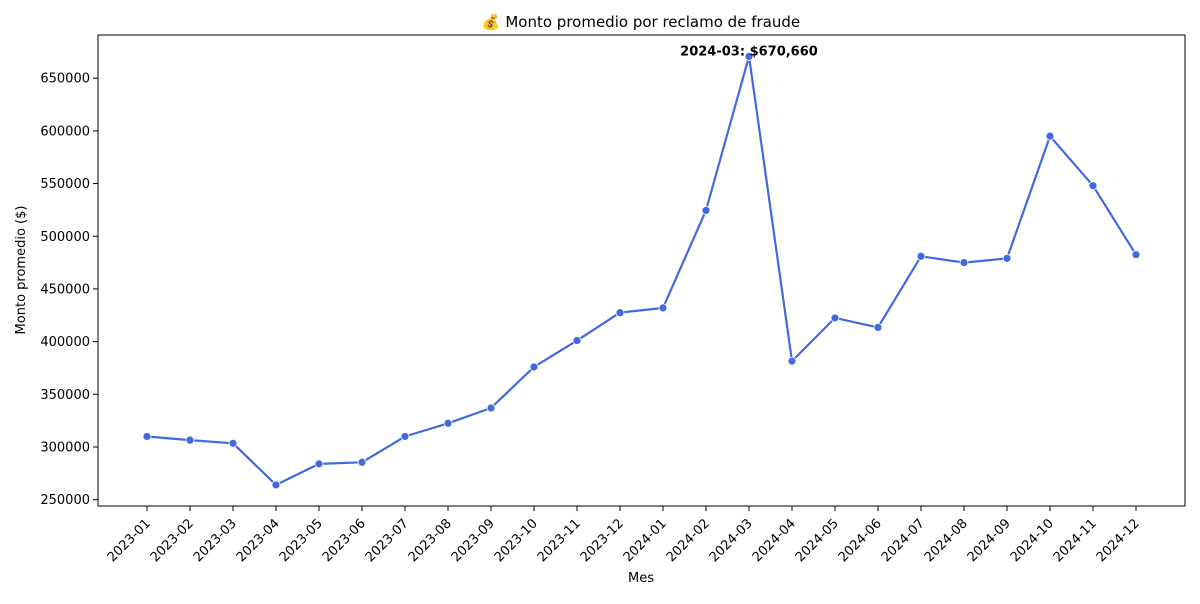  What do you see at coordinates (903, 540) in the screenshot?
I see `x-tick-label: 2024-07` at bounding box center [903, 540].